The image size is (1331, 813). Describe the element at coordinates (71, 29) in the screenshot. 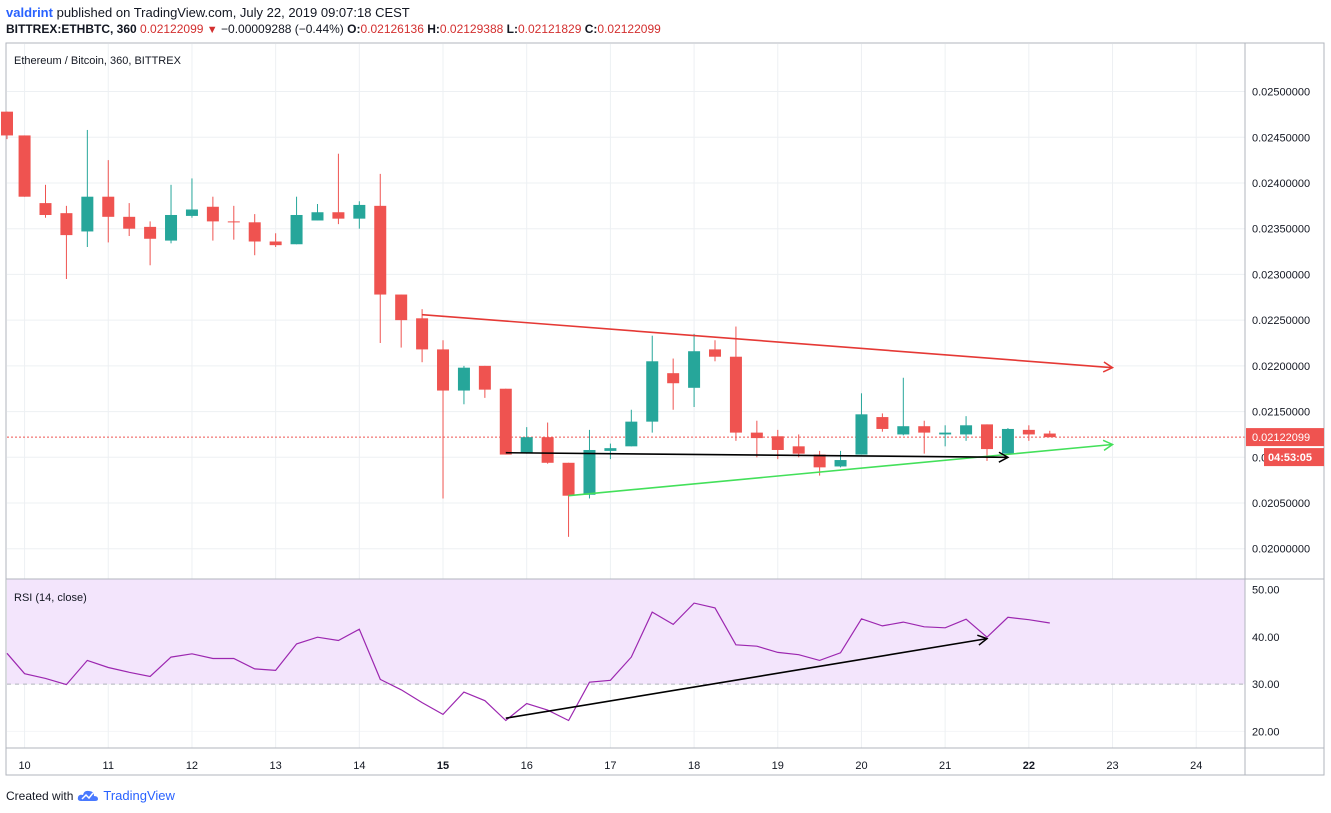

I see `symbol-label: BITTREX:ETHBTC, 360` at that location.